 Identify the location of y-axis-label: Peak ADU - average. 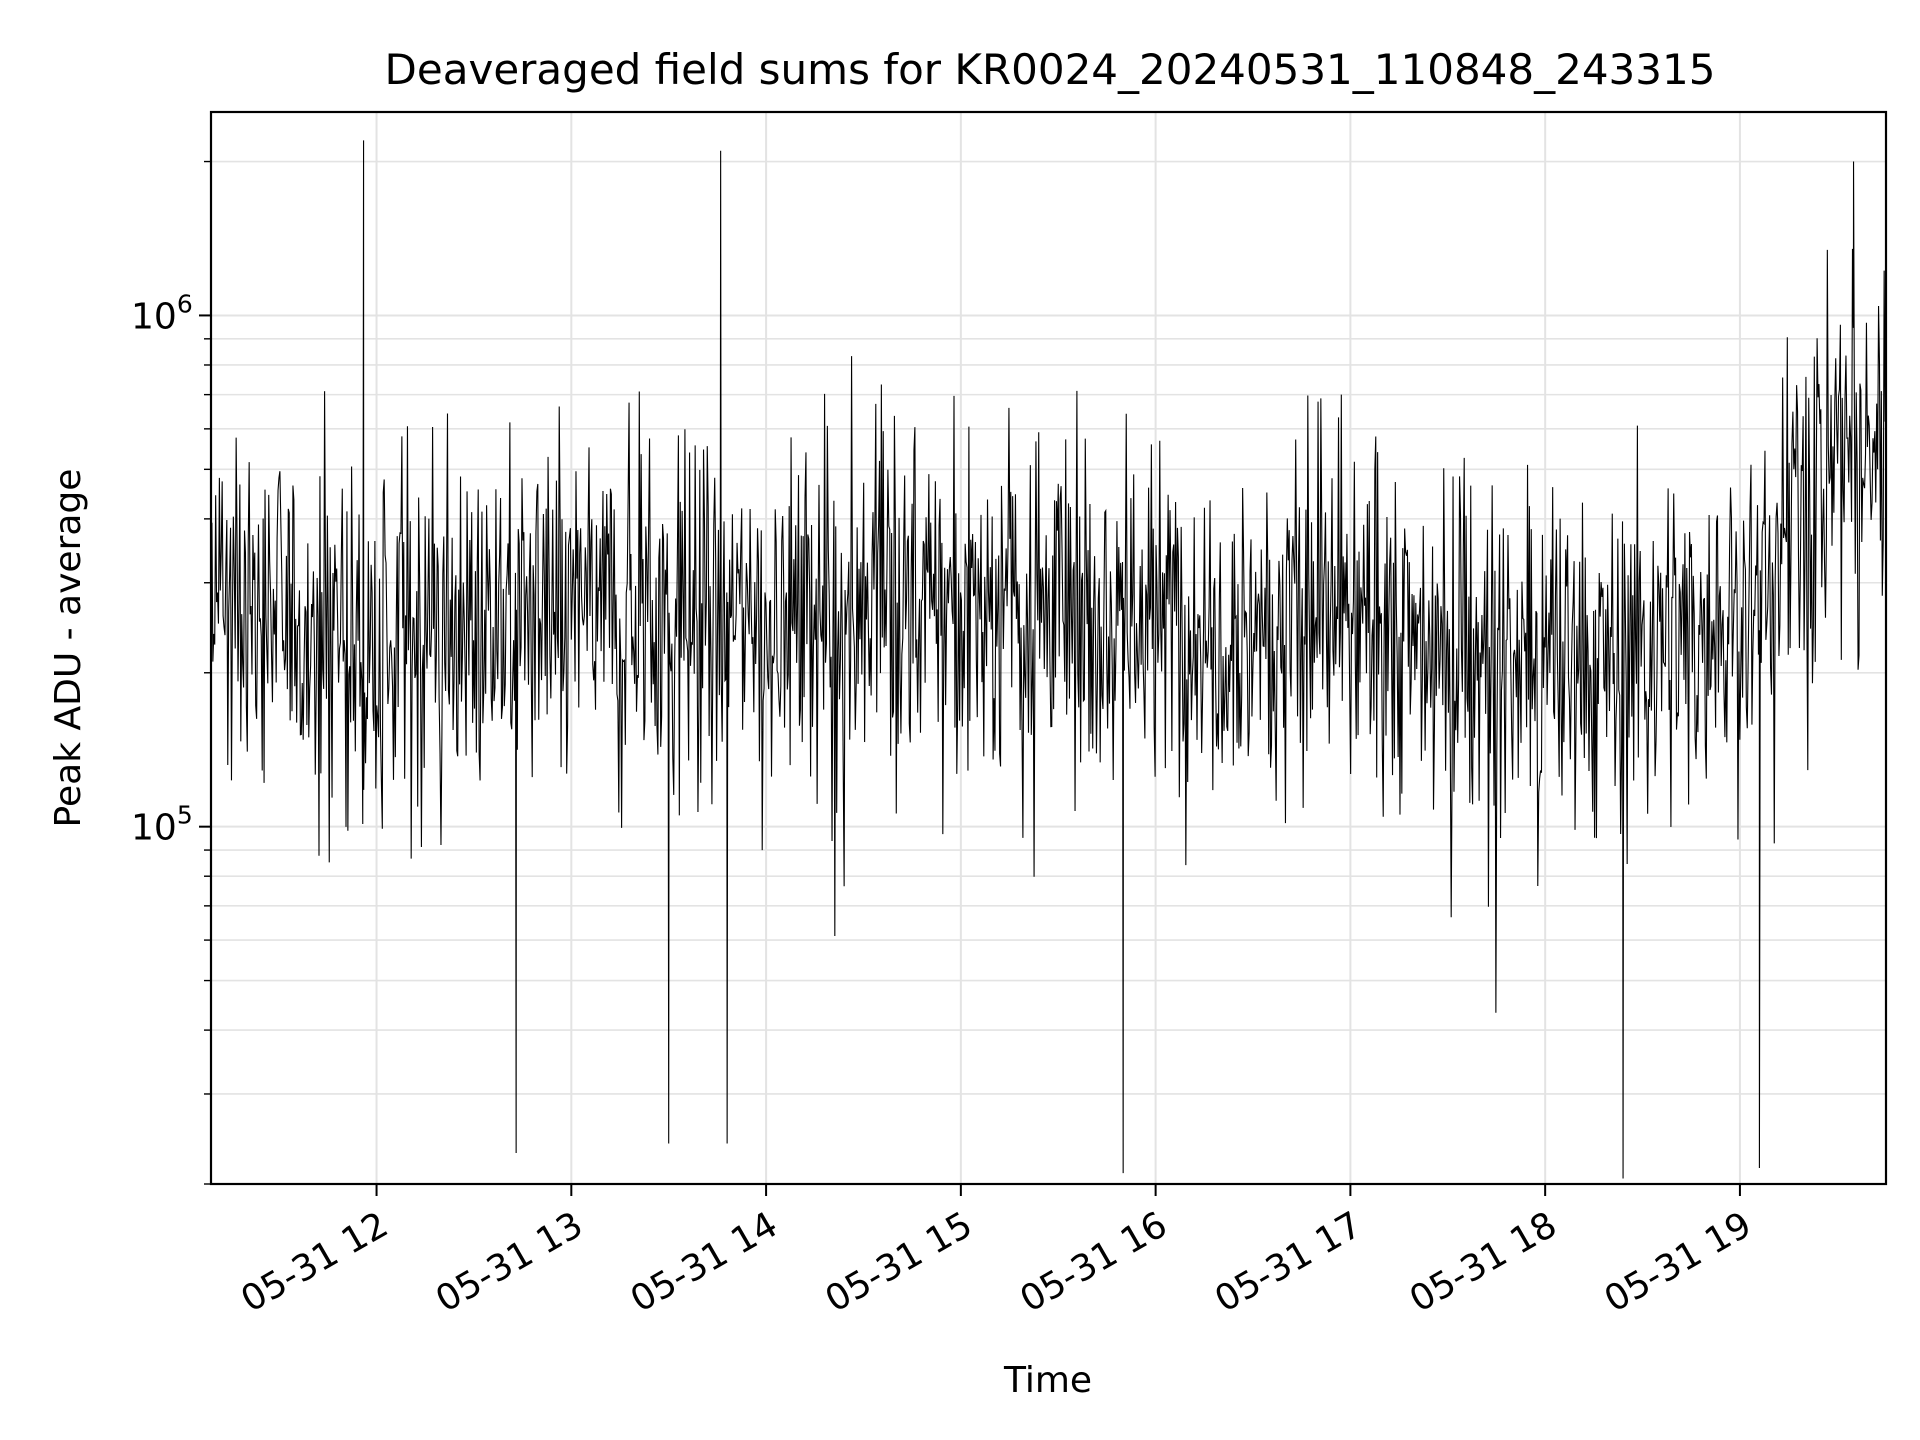
(68, 648).